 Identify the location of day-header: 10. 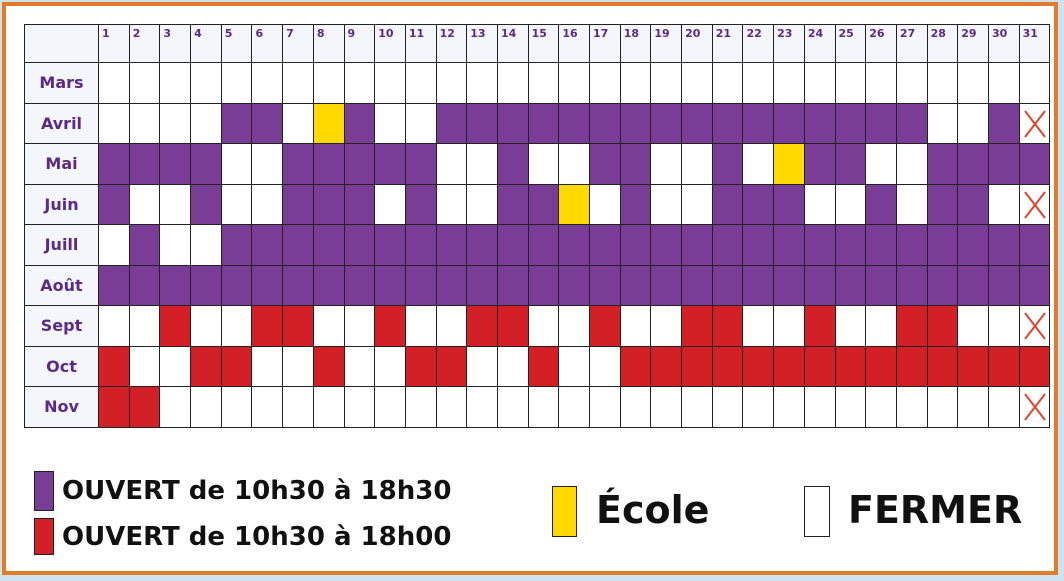
(390, 43).